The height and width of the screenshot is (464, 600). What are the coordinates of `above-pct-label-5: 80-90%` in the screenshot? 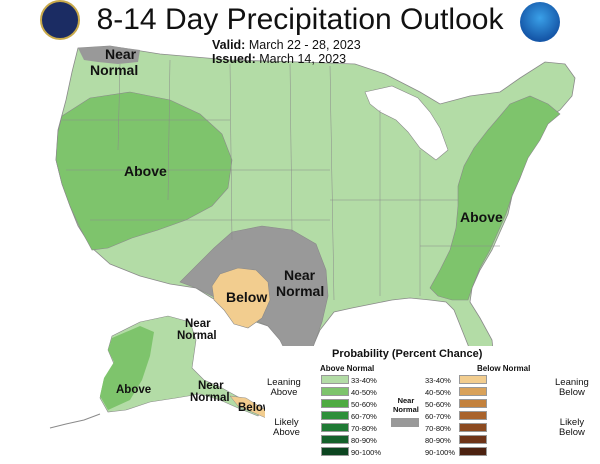 It's located at (364, 440).